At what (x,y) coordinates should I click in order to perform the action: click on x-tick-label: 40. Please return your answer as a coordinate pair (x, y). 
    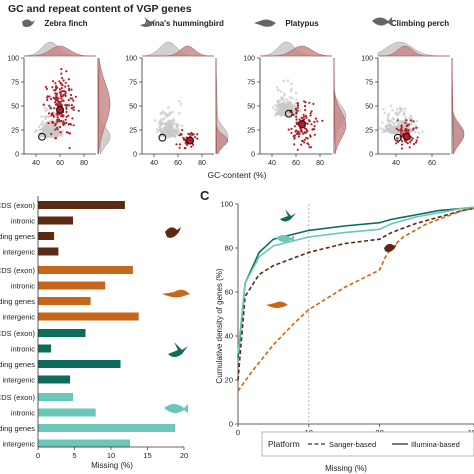
    Looking at the image, I should click on (154, 163).